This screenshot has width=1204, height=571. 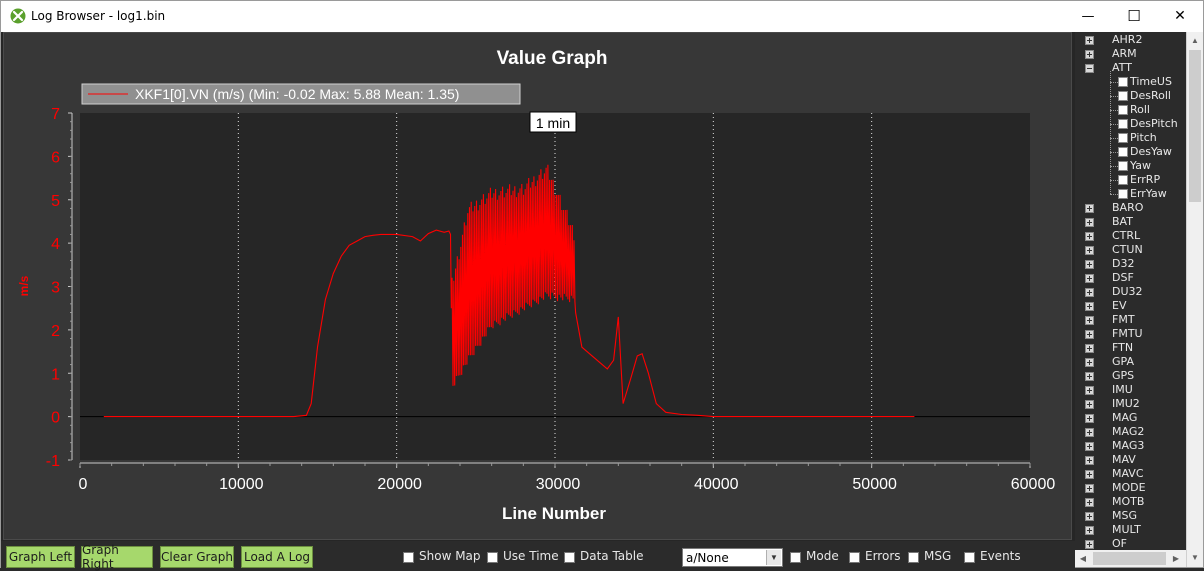 I want to click on tree-node-ahr2: AHR2, so click(x=1135, y=40).